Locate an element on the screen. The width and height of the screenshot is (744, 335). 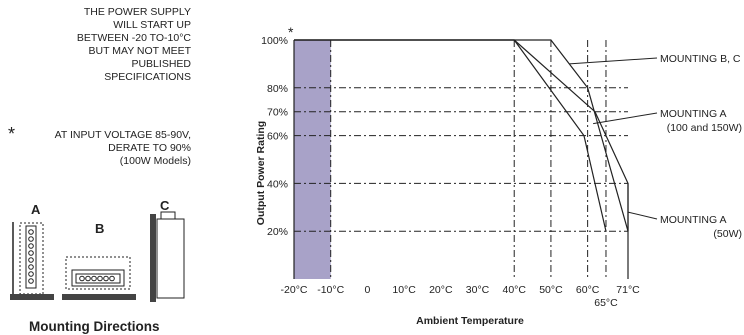
x-tick-label: 50°C is located at coordinates (551, 290).